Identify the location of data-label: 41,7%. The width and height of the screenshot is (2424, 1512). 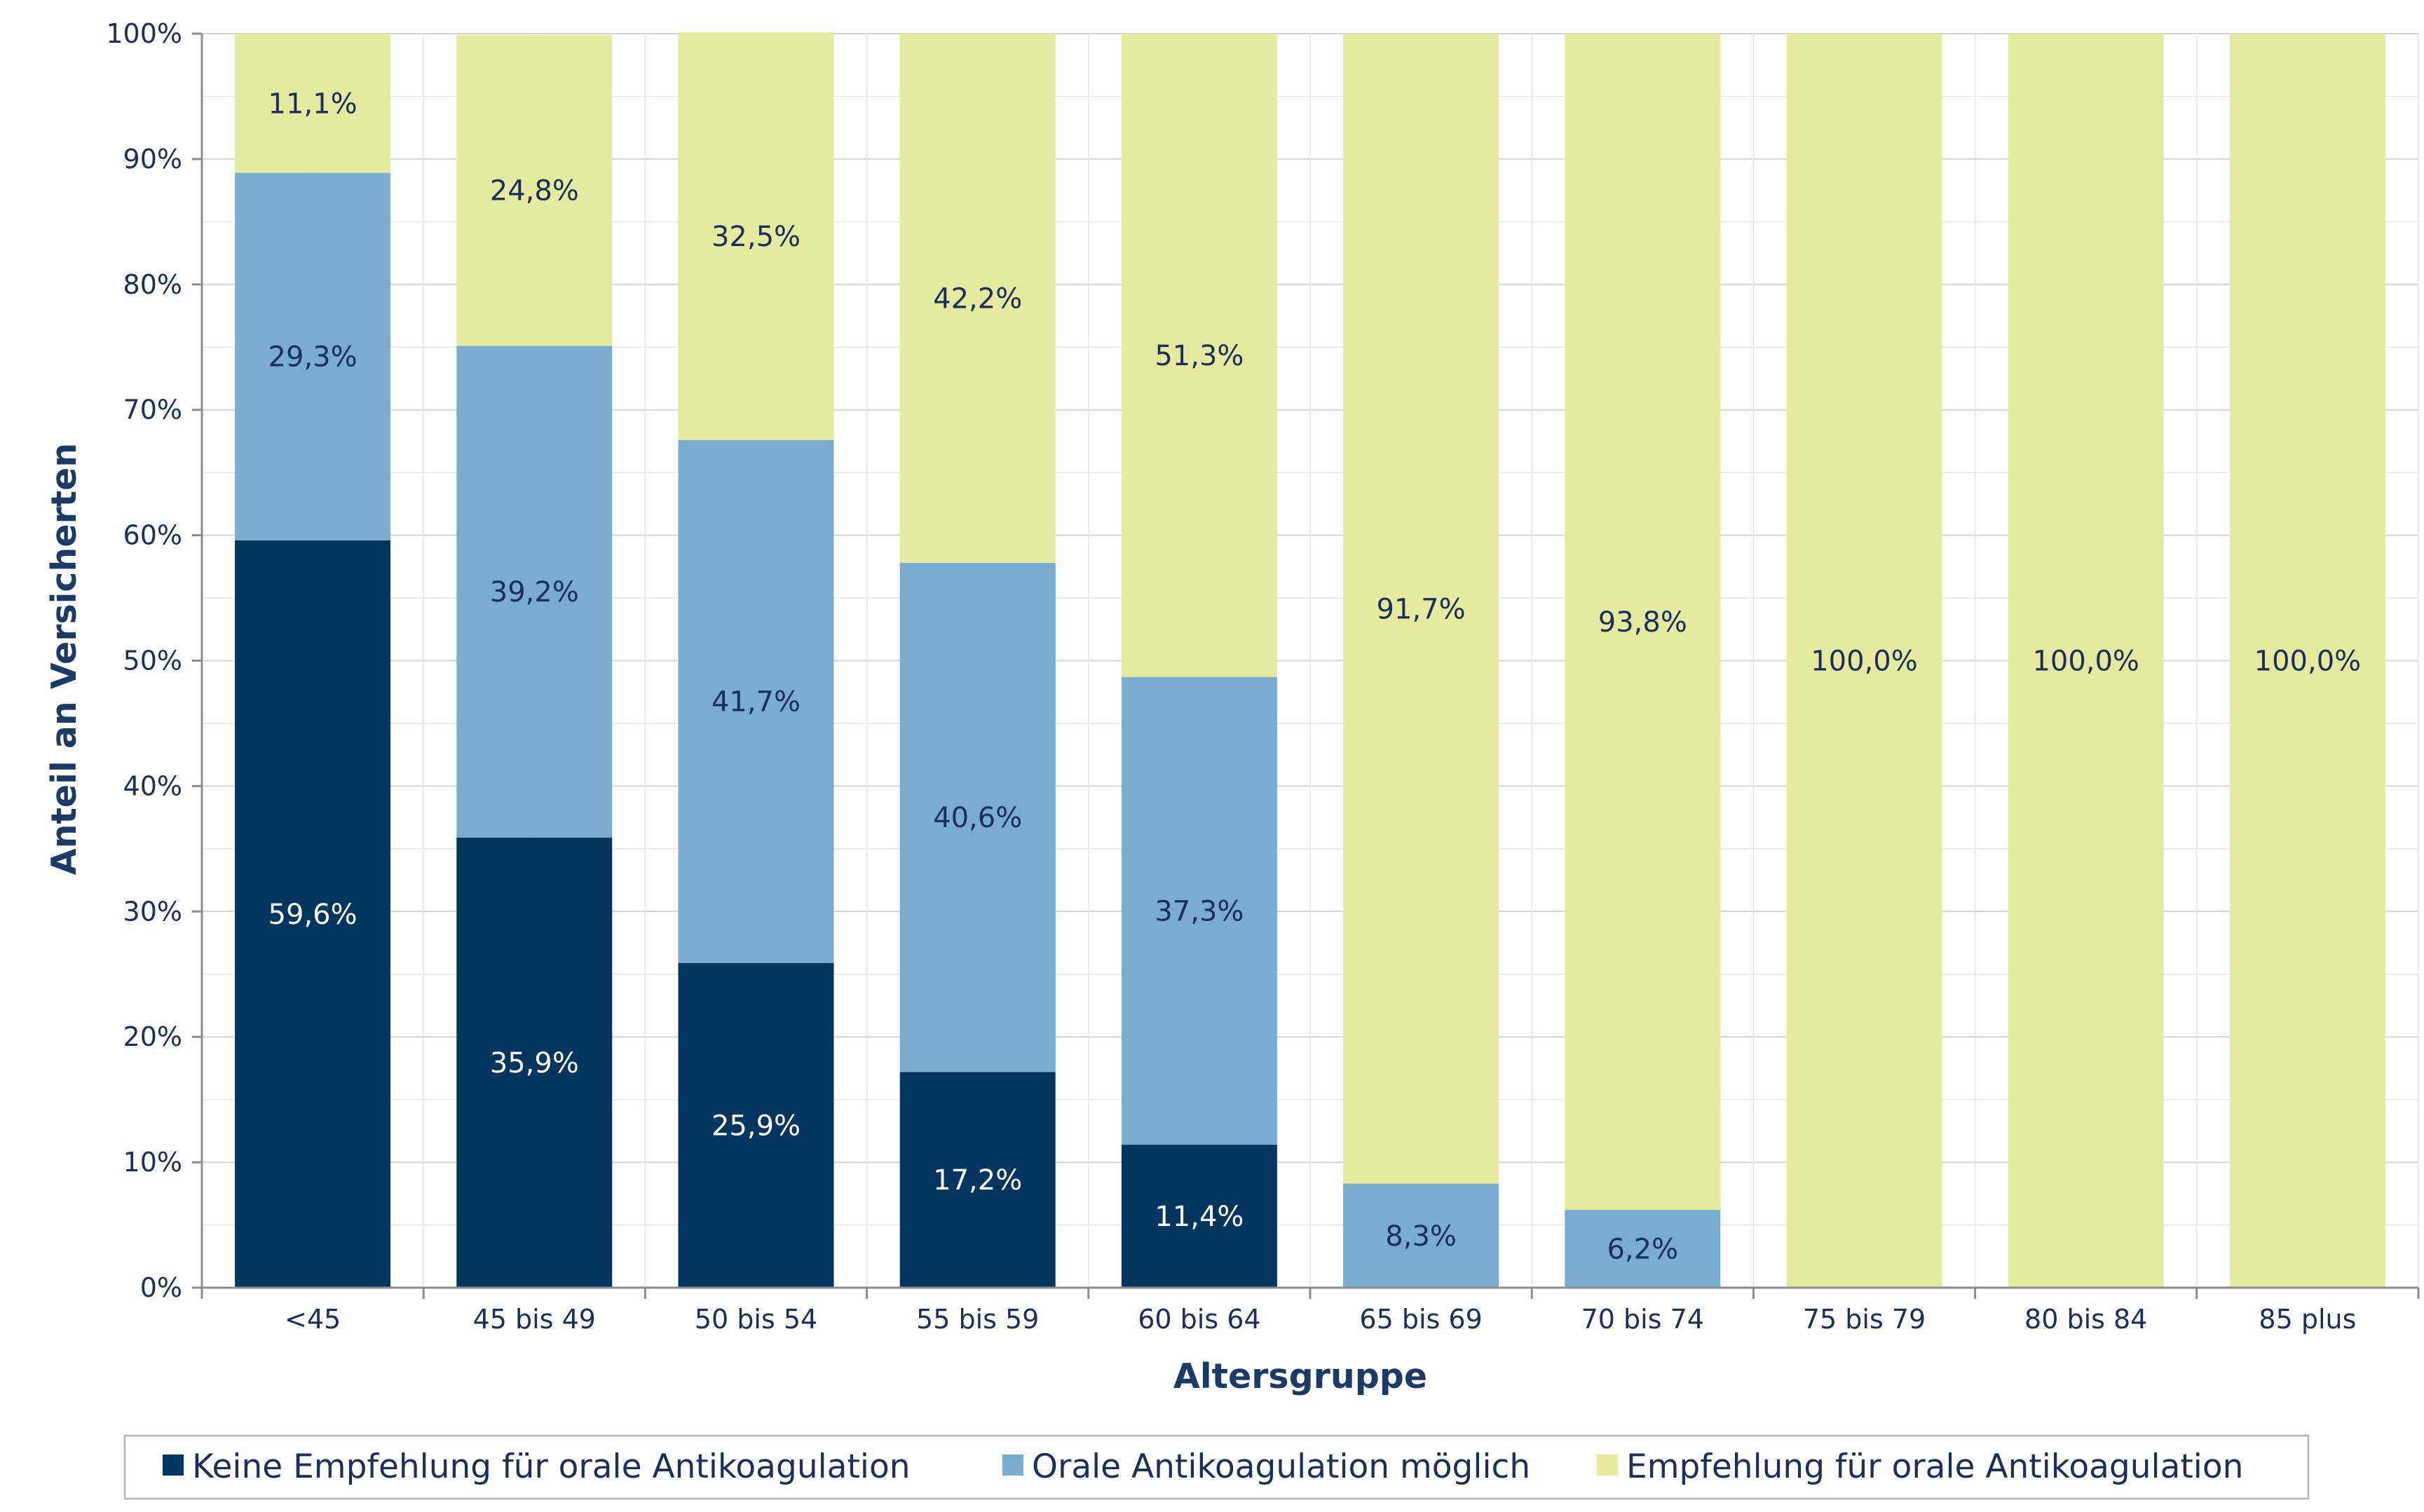
(756, 702).